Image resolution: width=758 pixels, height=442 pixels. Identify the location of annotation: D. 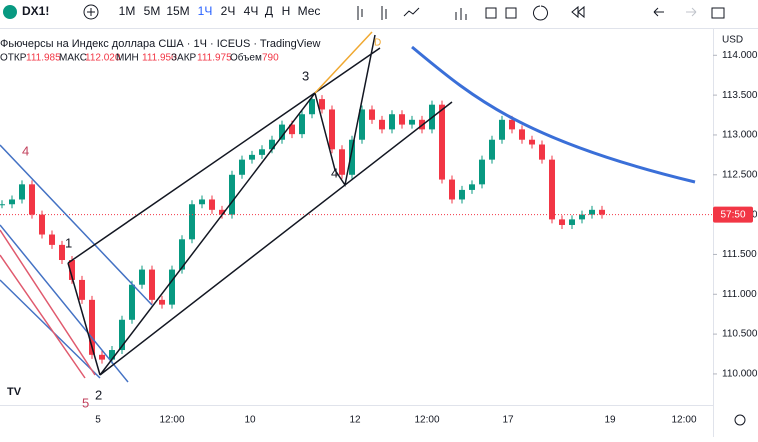
(377, 43).